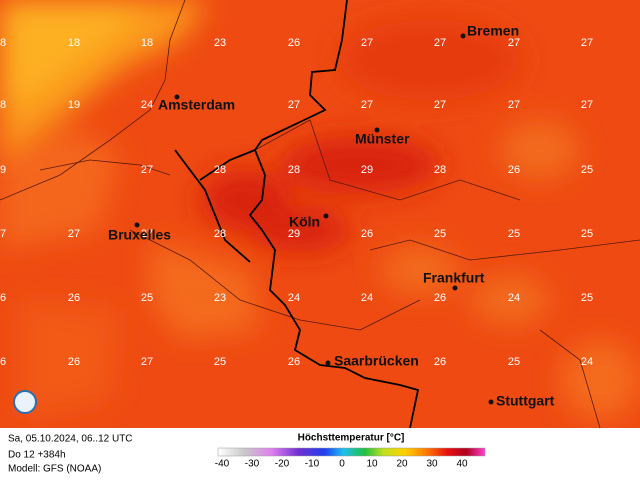  What do you see at coordinates (25, 402) in the screenshot?
I see `logo` at bounding box center [25, 402].